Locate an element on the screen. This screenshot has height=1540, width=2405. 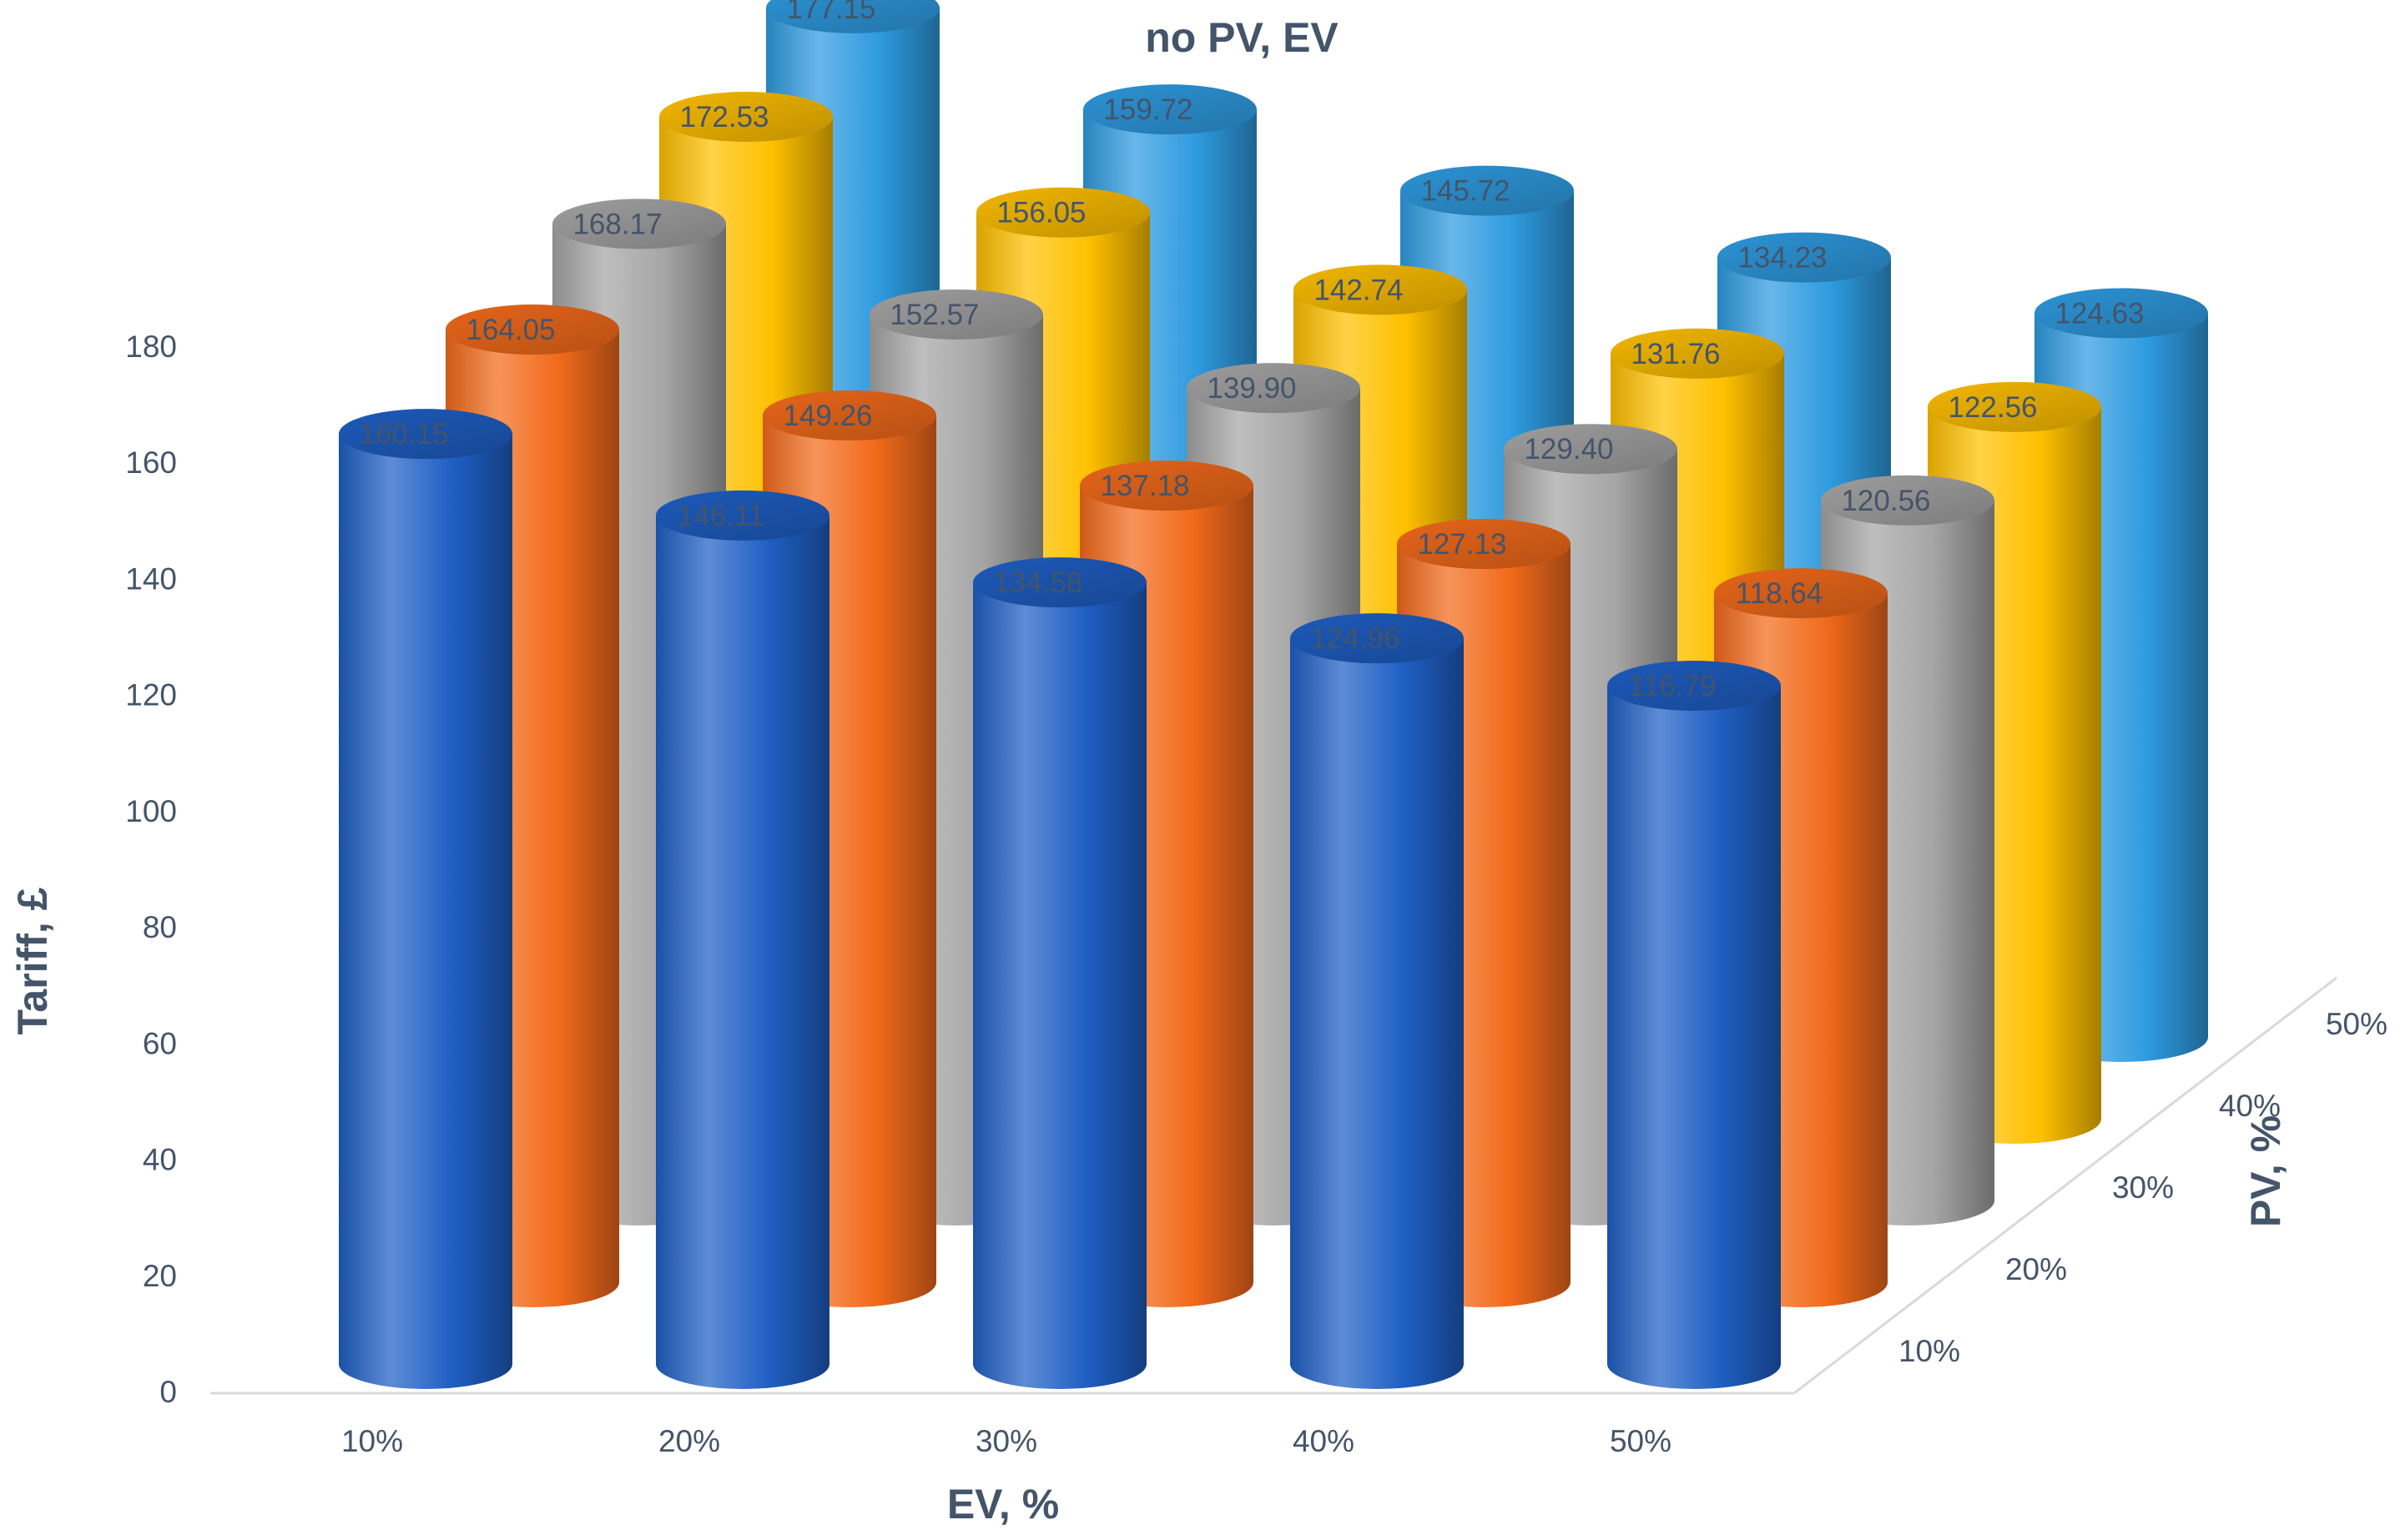
data-label: 164.05 is located at coordinates (510, 330).